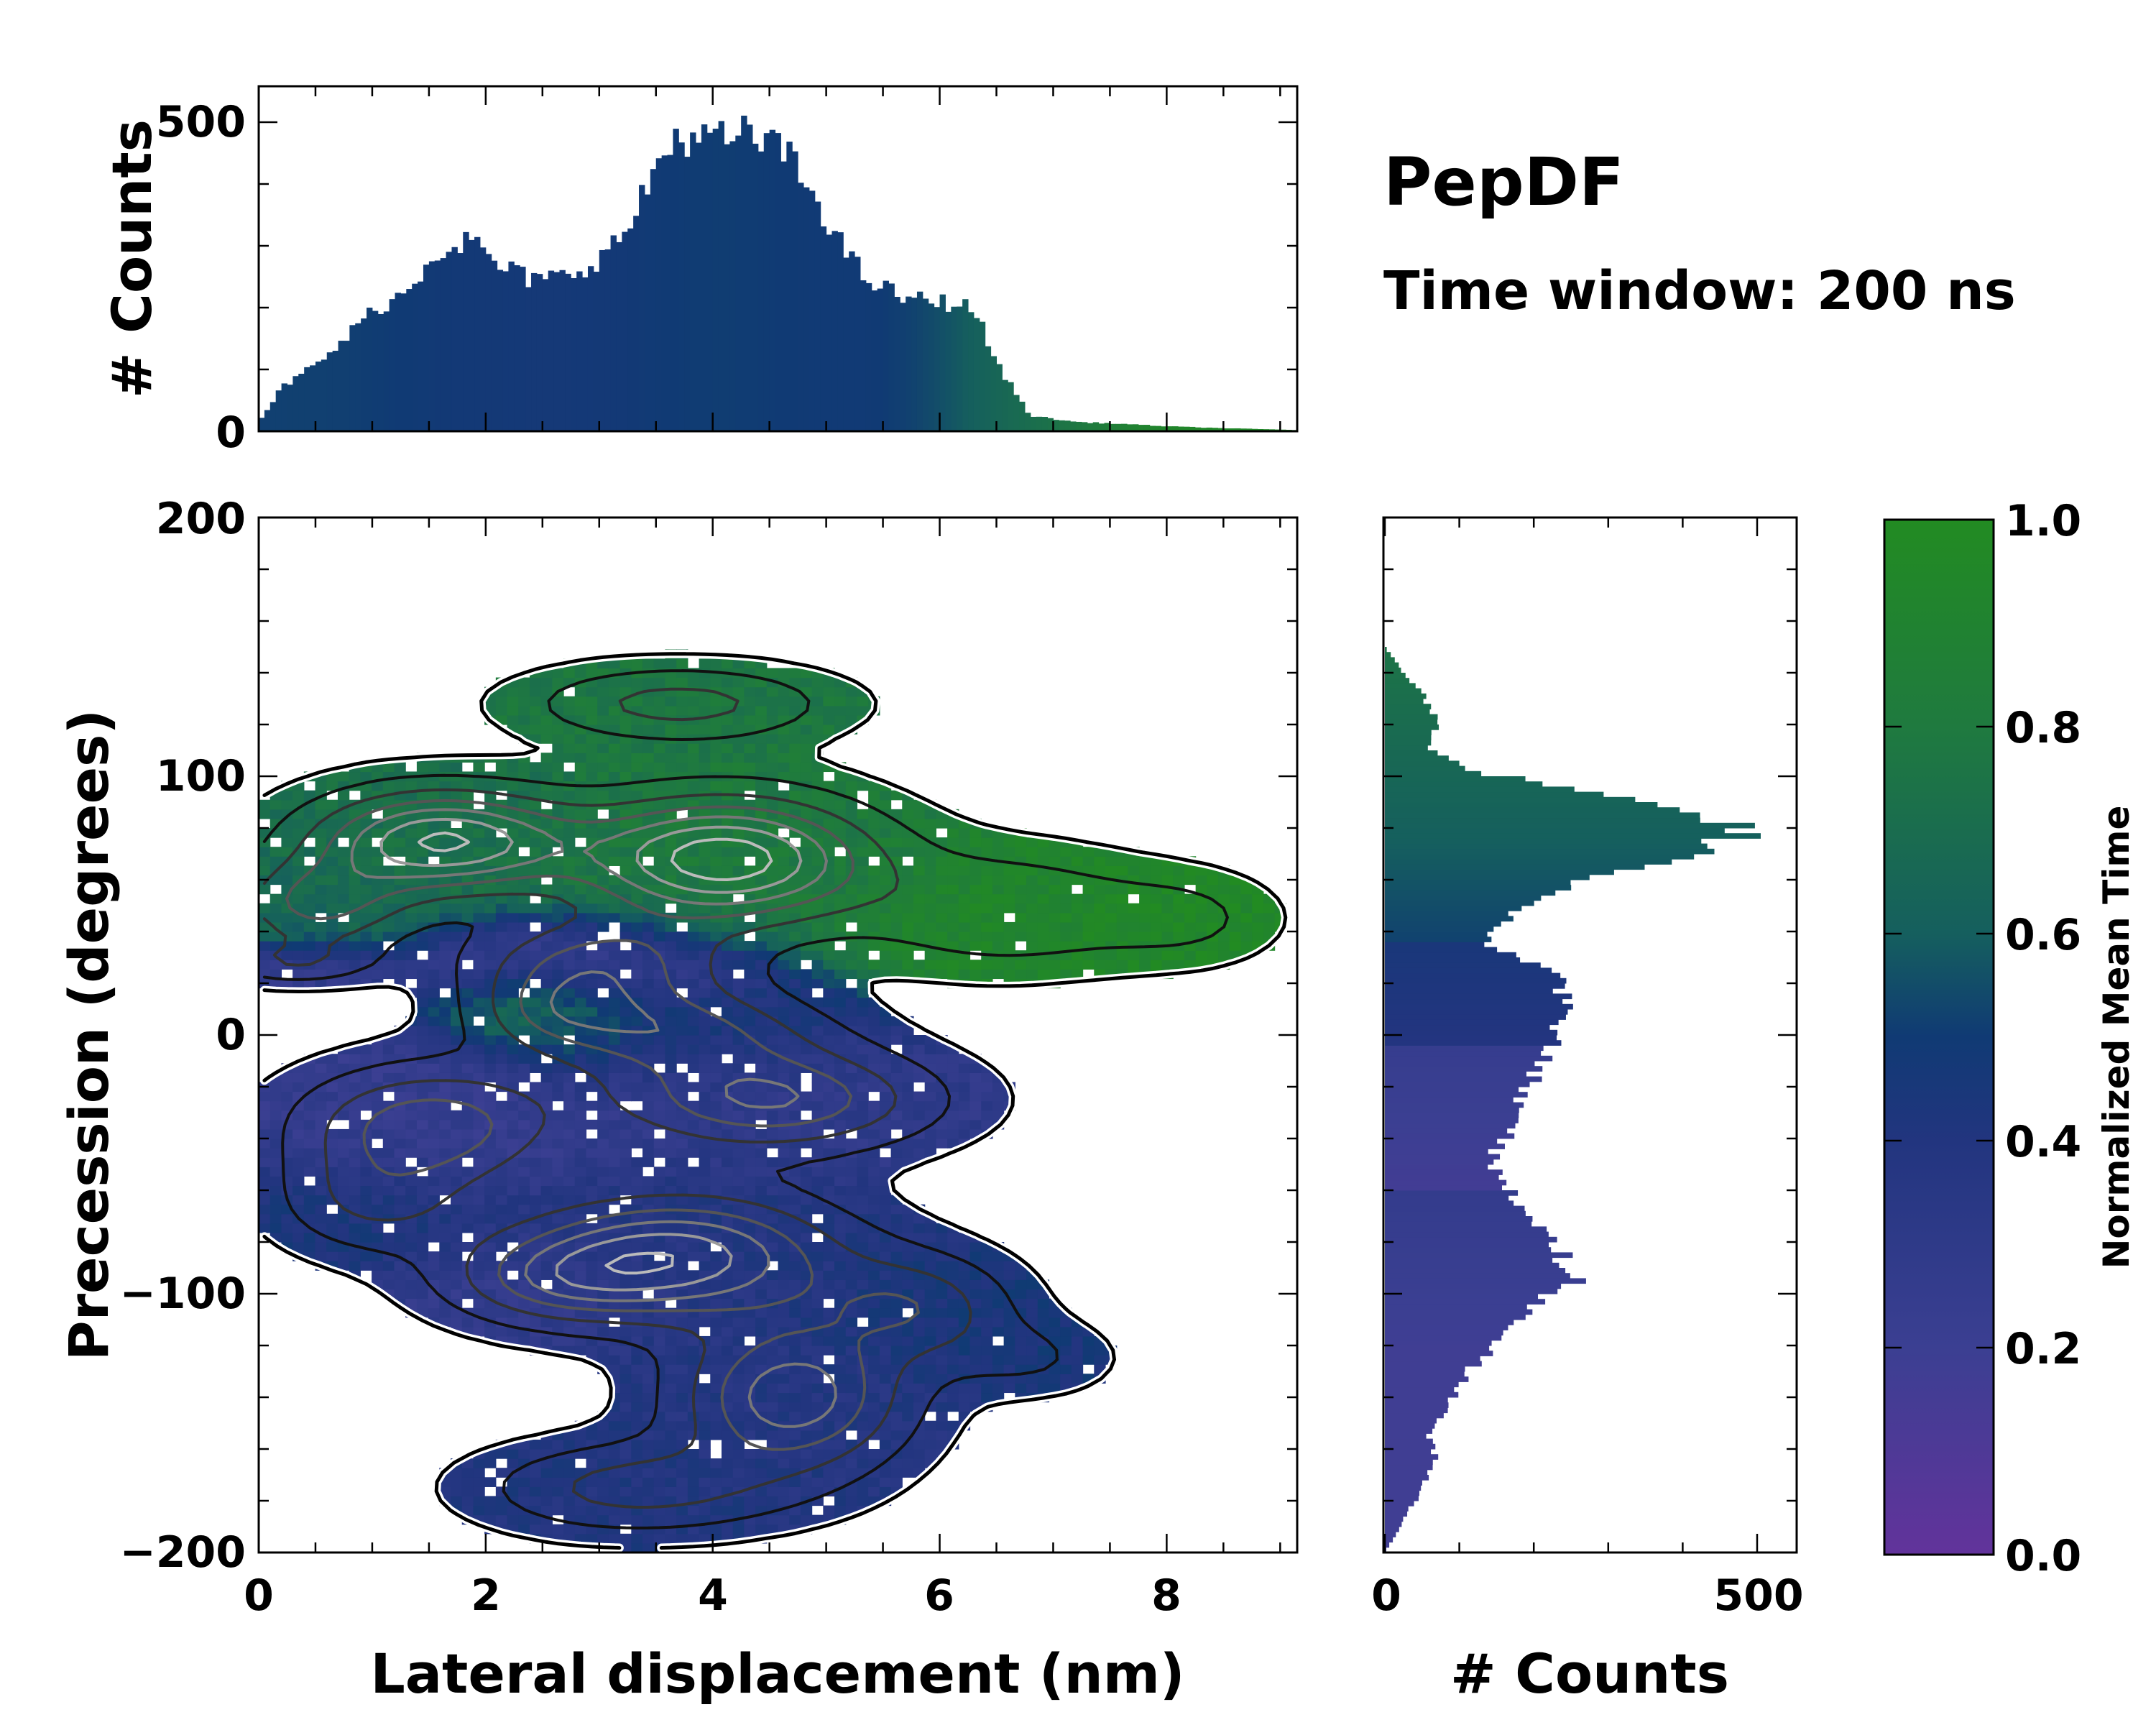 The width and height of the screenshot is (2156, 1725). What do you see at coordinates (132, 258) in the screenshot?
I see `top-hist-ylabel: # Counts` at bounding box center [132, 258].